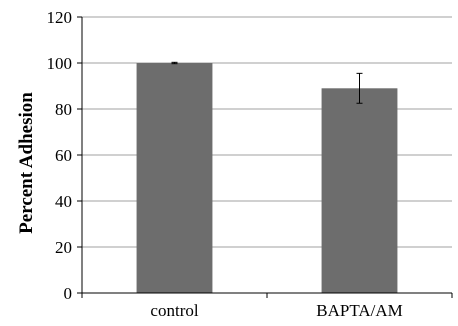 The height and width of the screenshot is (326, 458). What do you see at coordinates (68, 293) in the screenshot?
I see `y-tick-label: 0` at bounding box center [68, 293].